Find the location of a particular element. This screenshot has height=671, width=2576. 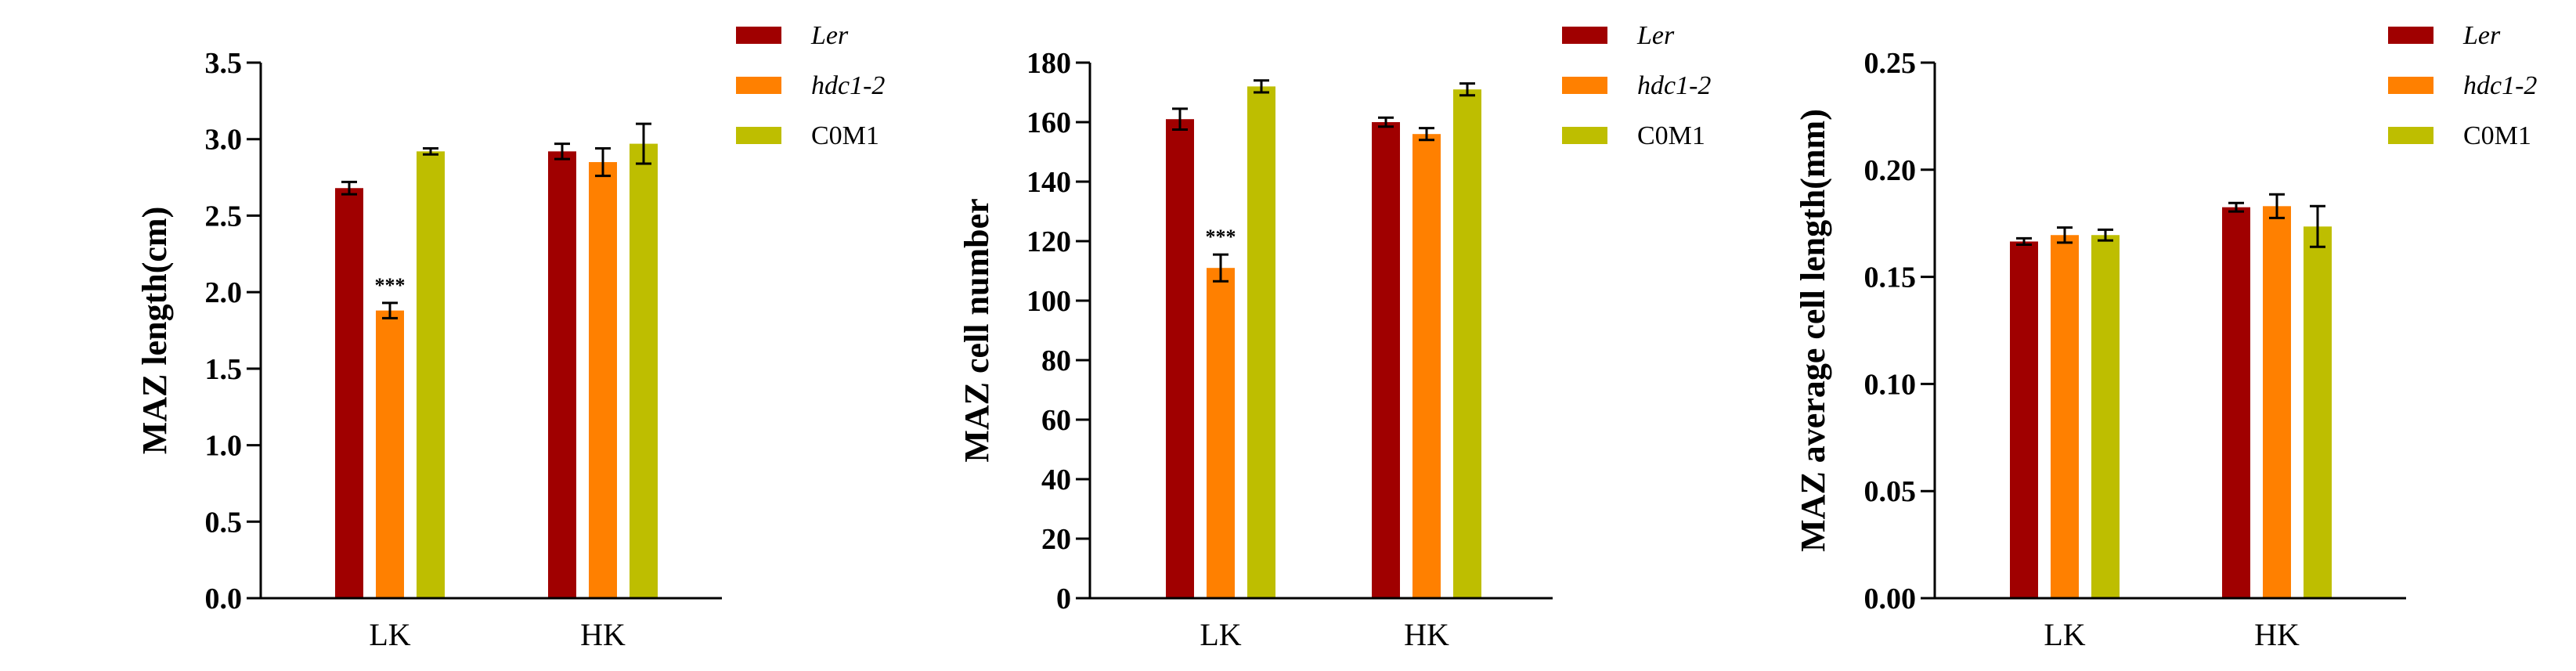

y-tick-label: 40 is located at coordinates (1056, 480).